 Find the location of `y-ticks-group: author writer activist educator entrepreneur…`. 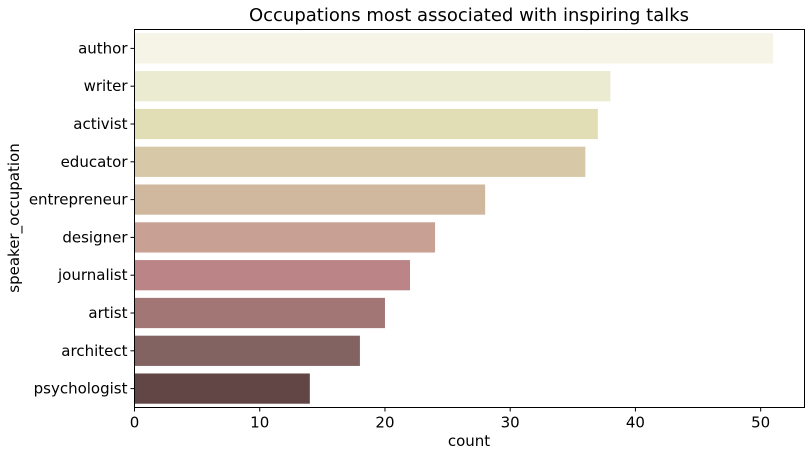

y-ticks-group: author writer activist educator entrepreneur… is located at coordinates (82, 218).